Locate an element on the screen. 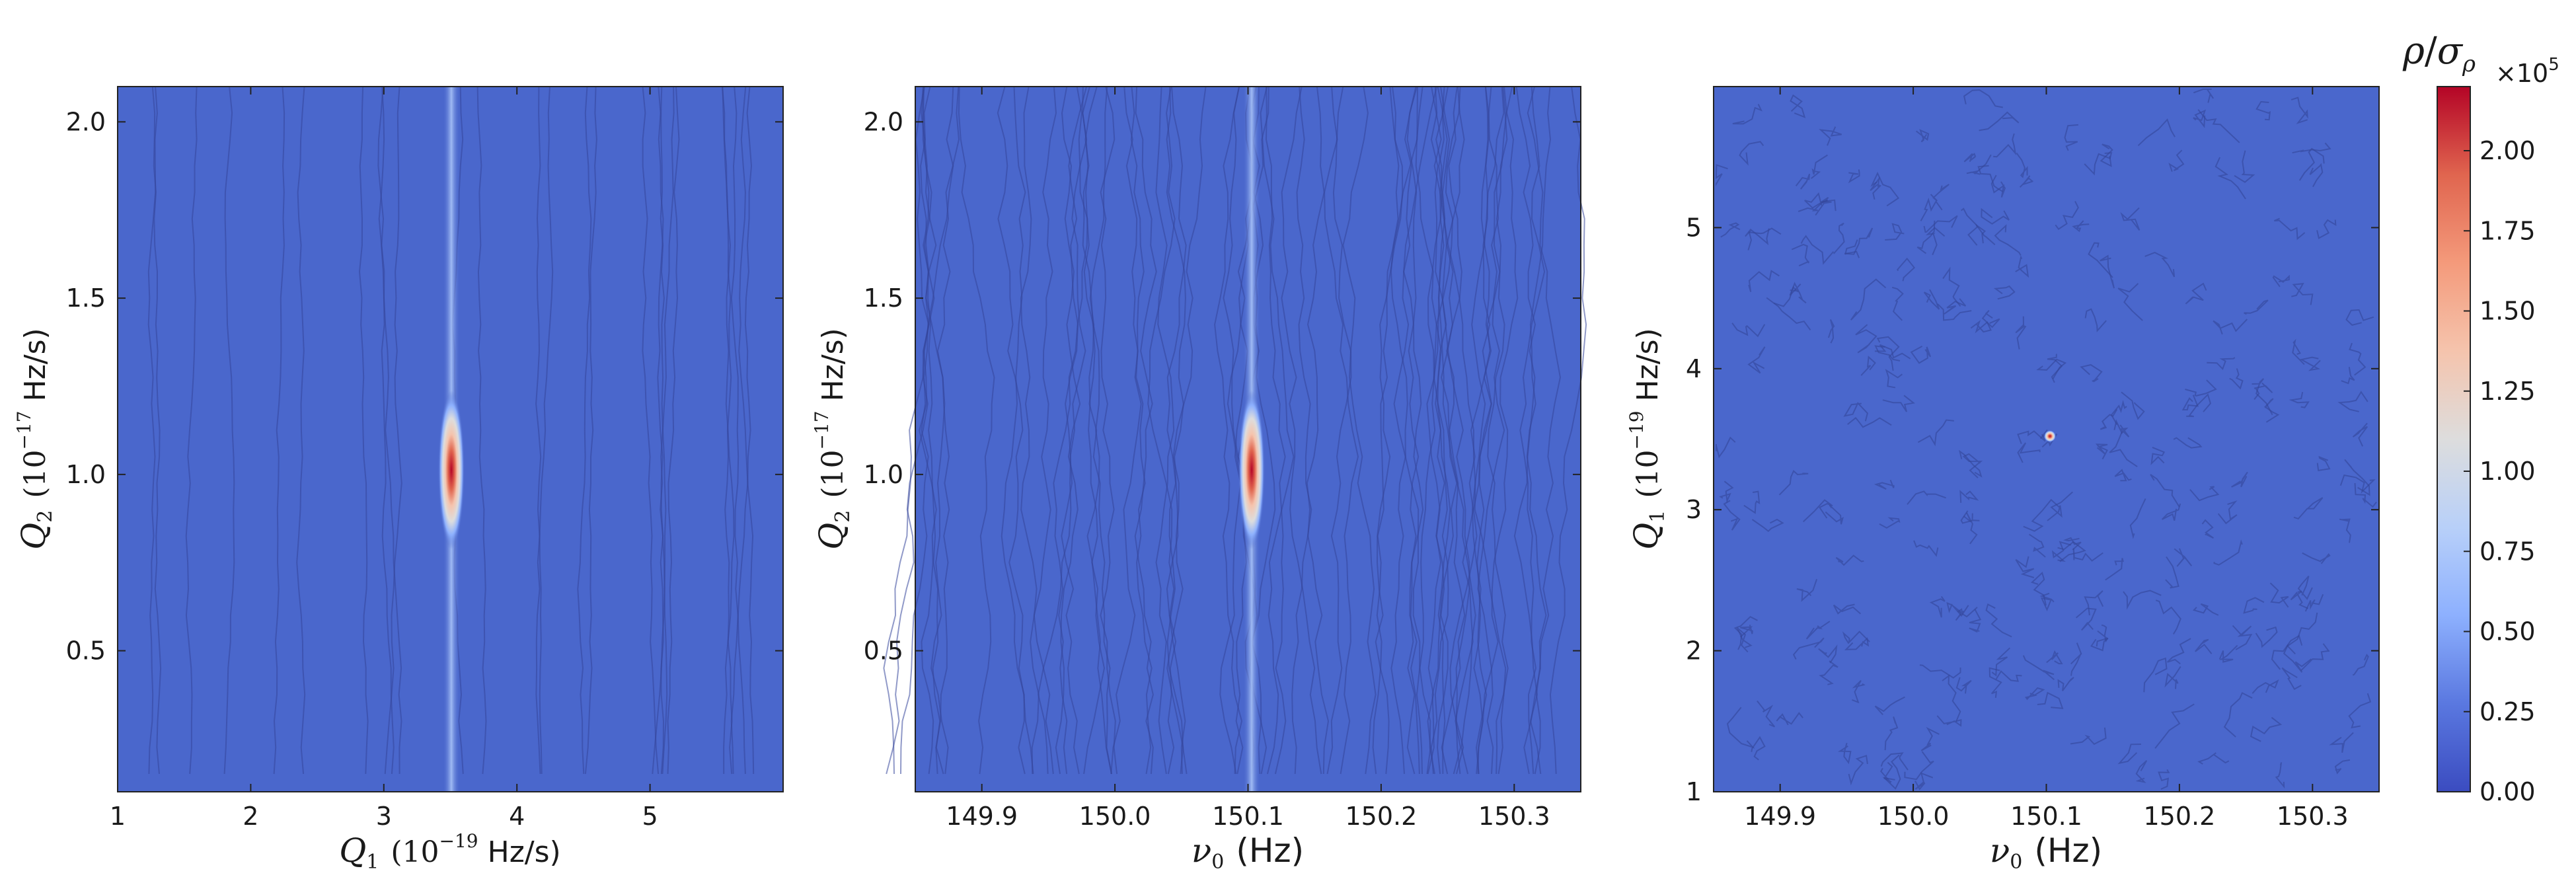 This screenshot has height=881, width=2576. colorbar-ticks: 0.00 0.25 0.50 0.75 1.00 1.25 1.50 1.75 2.00 is located at coordinates (2500, 471).